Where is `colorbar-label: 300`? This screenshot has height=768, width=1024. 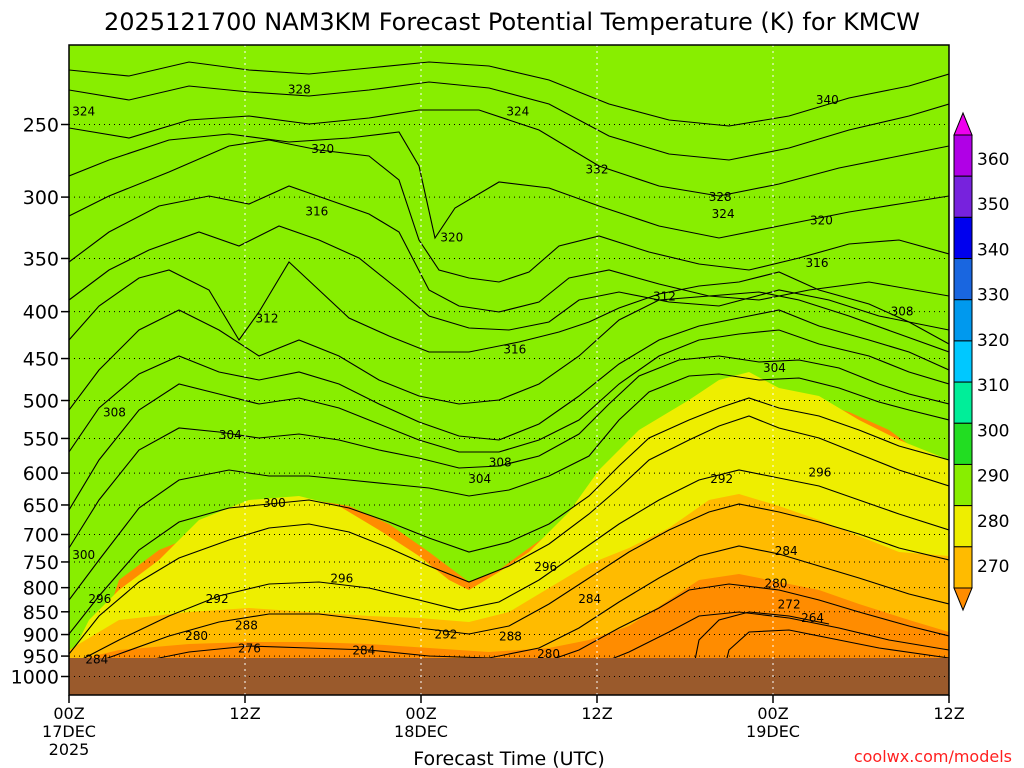
colorbar-label: 300 is located at coordinates (993, 431).